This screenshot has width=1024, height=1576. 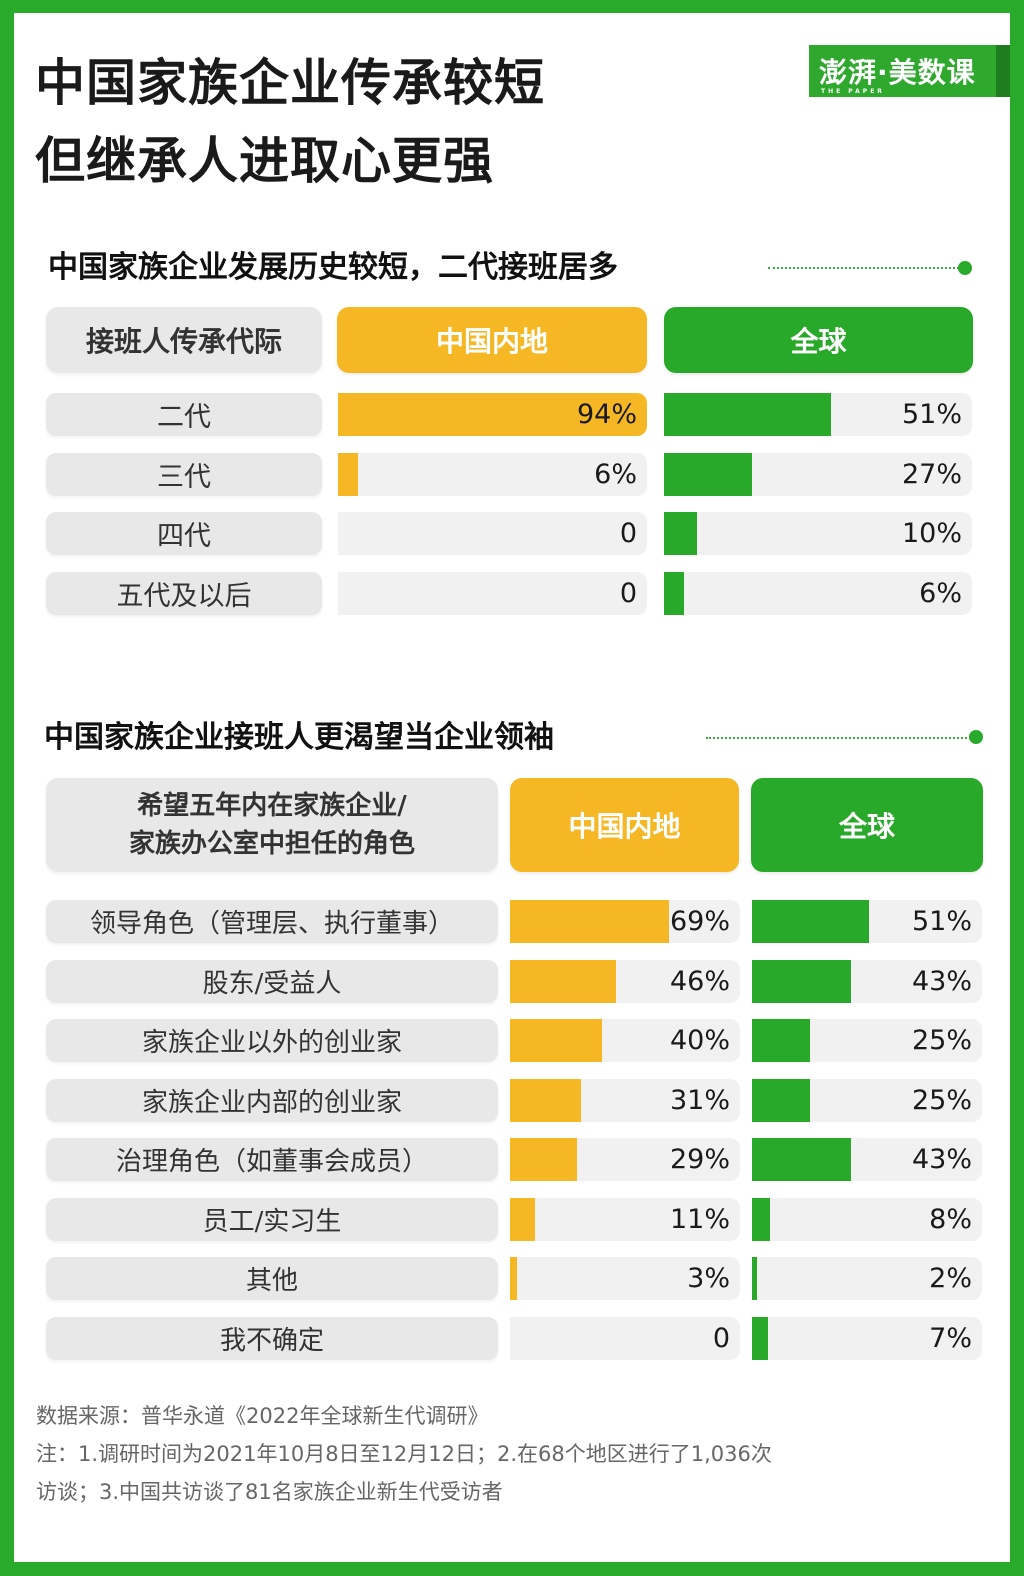 I want to click on global-bar-track: 6%, so click(x=818, y=593).